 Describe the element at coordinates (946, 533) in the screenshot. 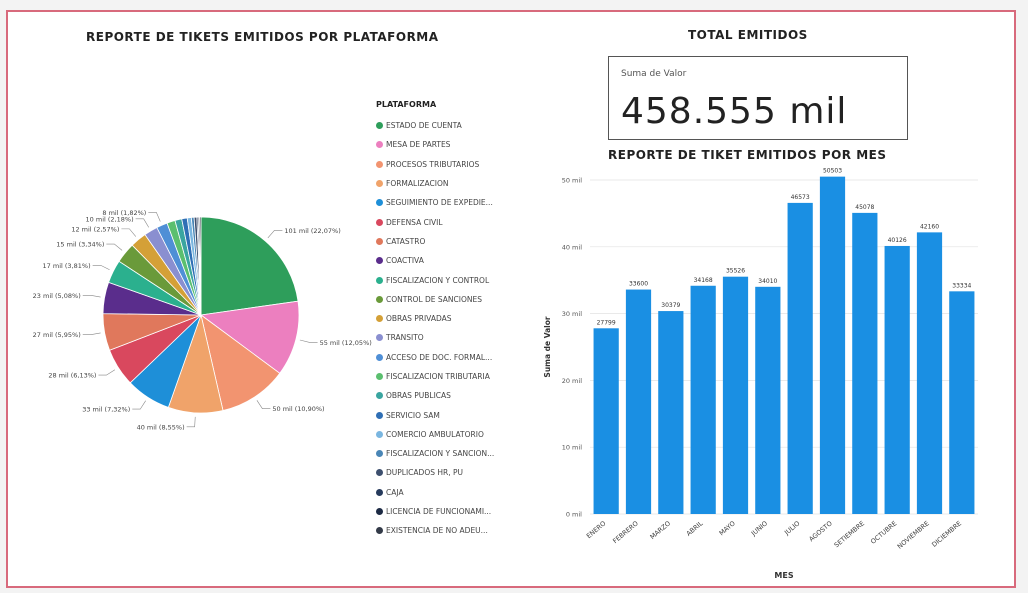

I see `x-tick-label: DICIEMBRE` at that location.